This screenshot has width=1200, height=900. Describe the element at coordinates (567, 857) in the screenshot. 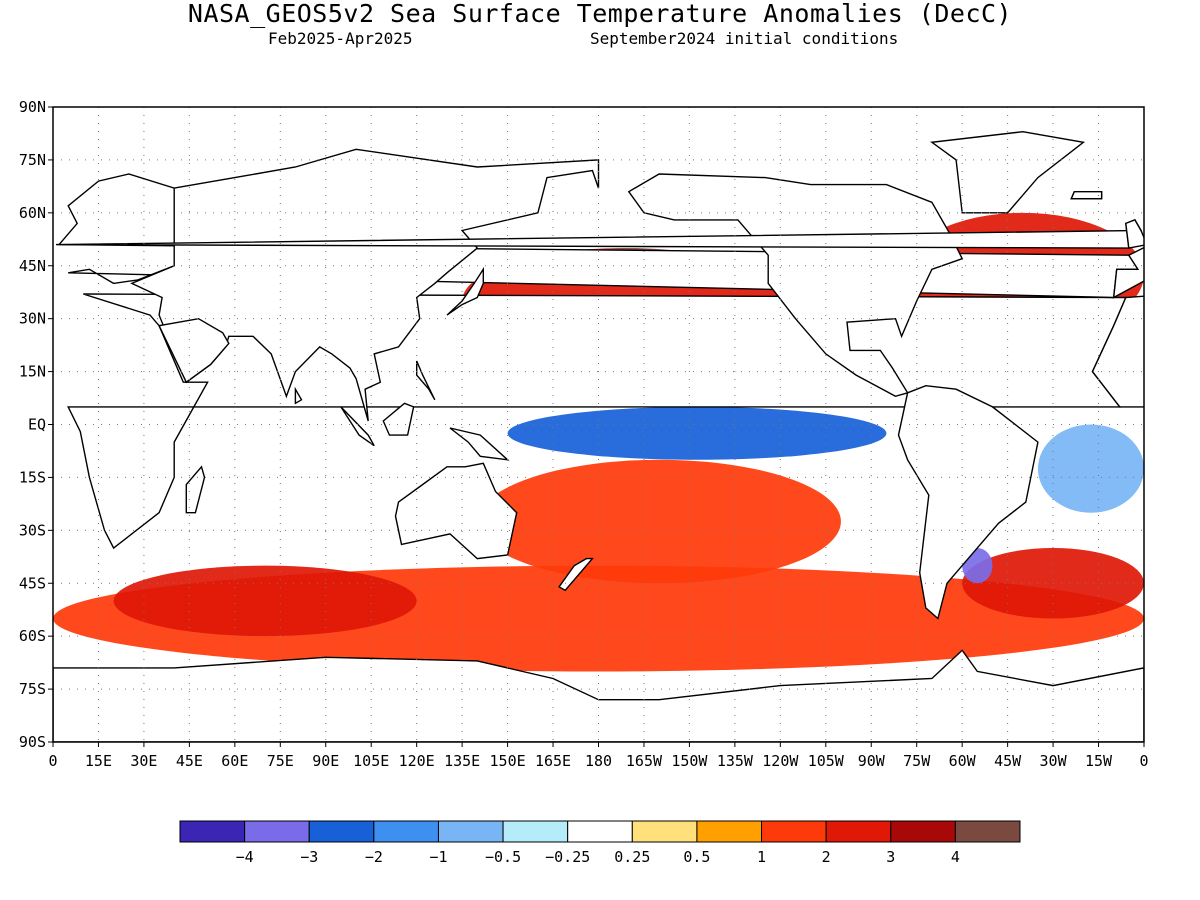

I see `colorbar-label: −0.25` at that location.